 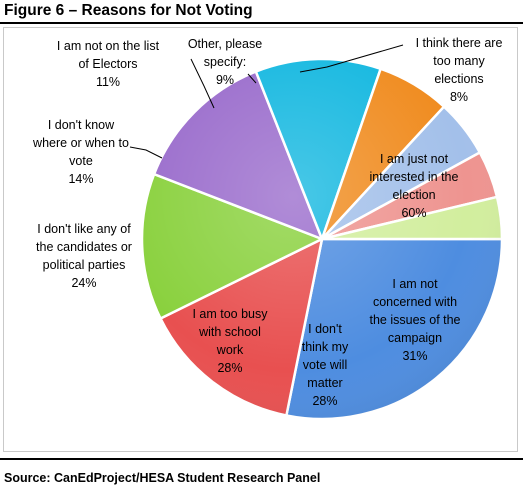 What do you see at coordinates (229, 368) in the screenshot?
I see `slice-value-busy: 28%` at bounding box center [229, 368].